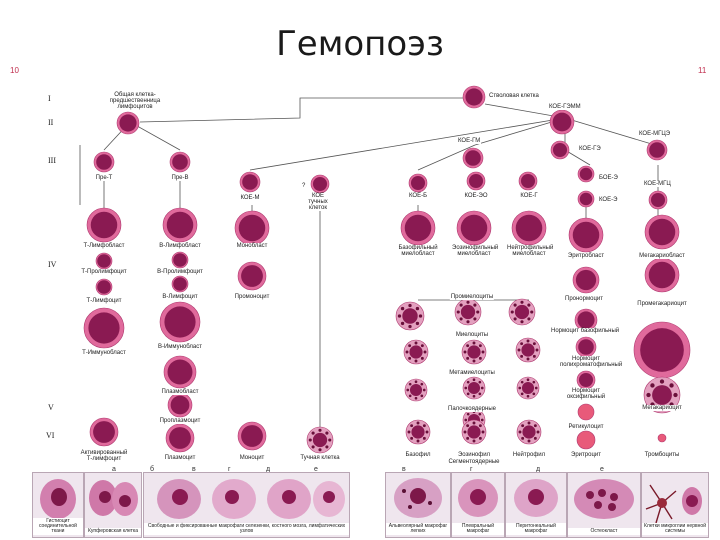  What do you see at coordinates (529, 196) in the screenshot?
I see `label-koe-g: КОЕ-Г` at bounding box center [529, 196].